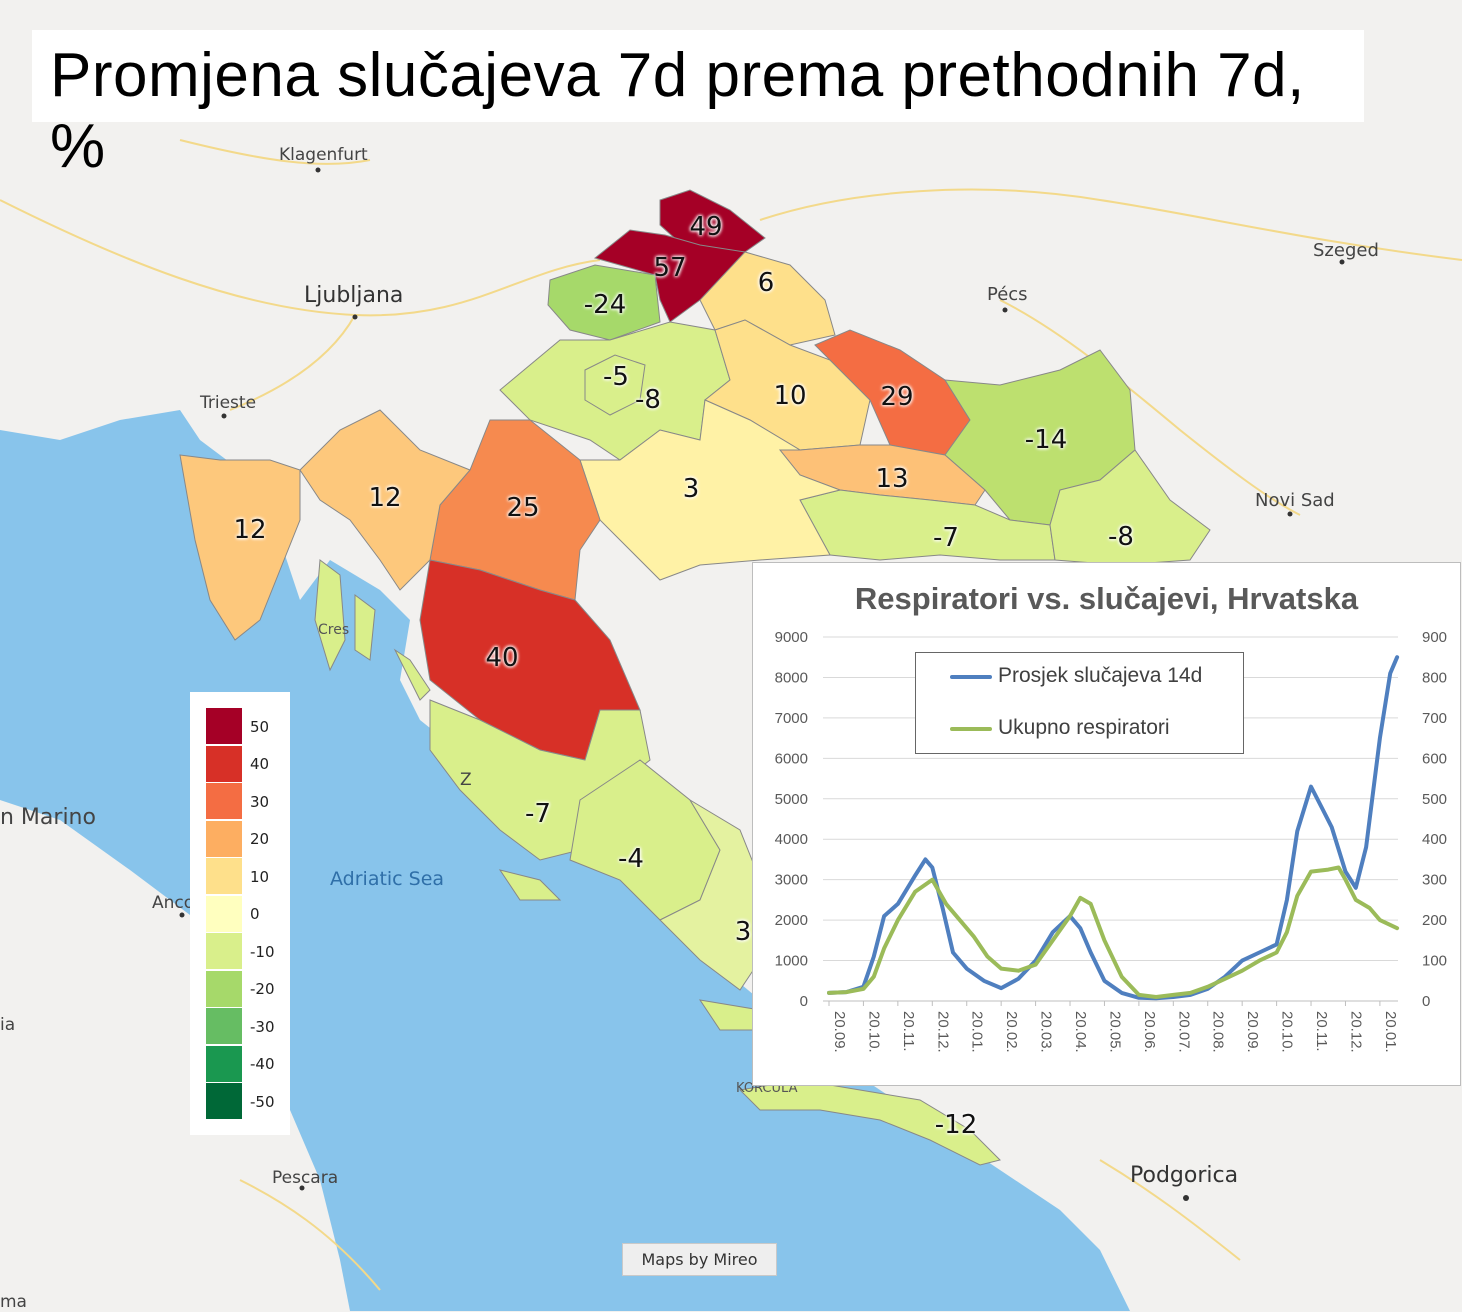 The image size is (1462, 1312). I want to click on city-label-podgorica: Podgorica, so click(1184, 1175).